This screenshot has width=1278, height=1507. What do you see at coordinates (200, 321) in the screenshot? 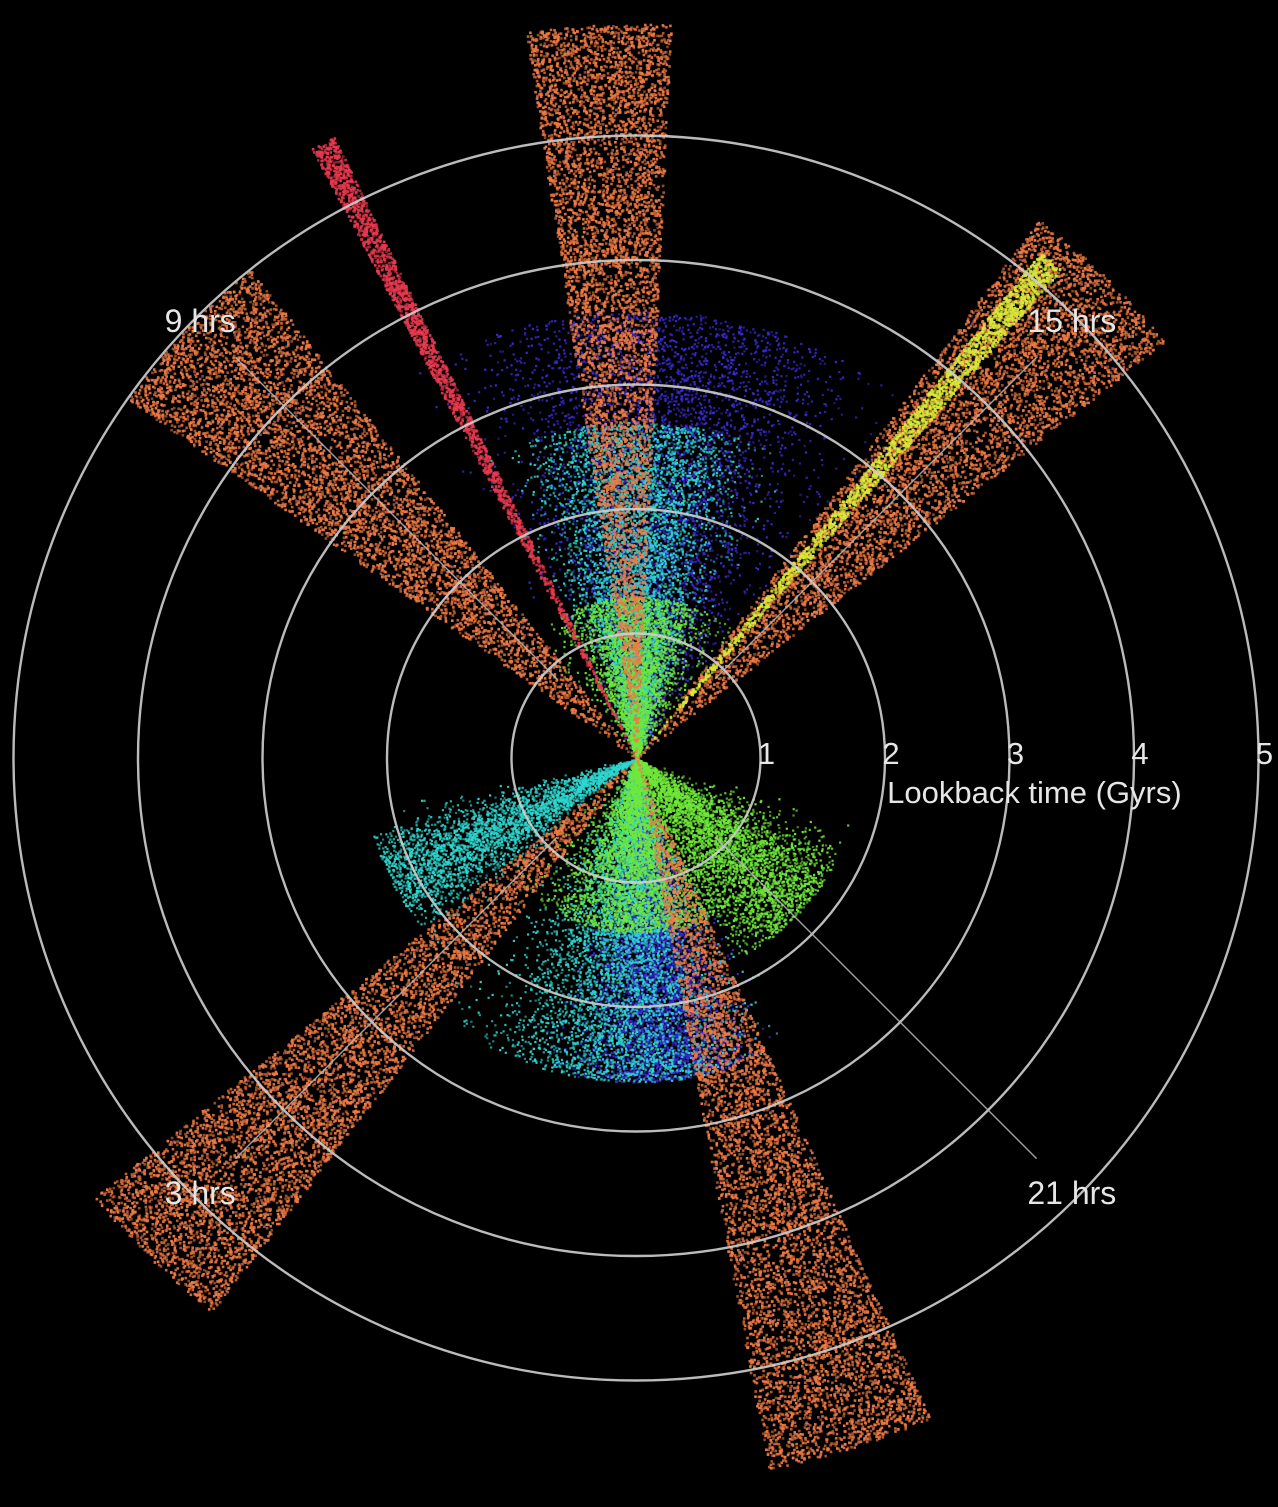
I see `hour-label-9: 9 hrs` at bounding box center [200, 321].